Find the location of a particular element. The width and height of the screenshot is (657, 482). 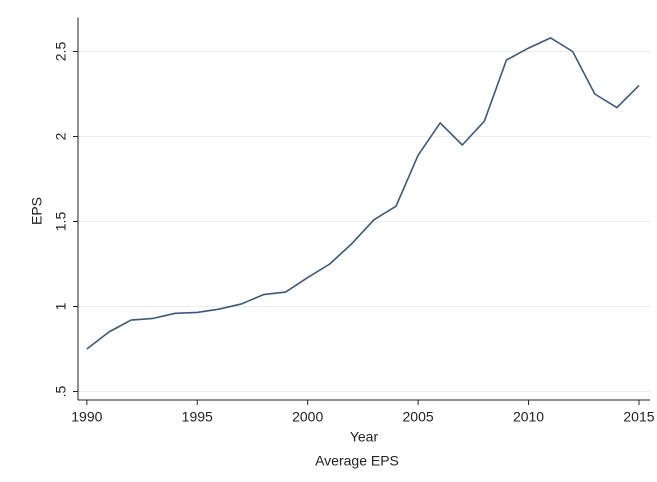

y-tick-label: 1 is located at coordinates (61, 306).